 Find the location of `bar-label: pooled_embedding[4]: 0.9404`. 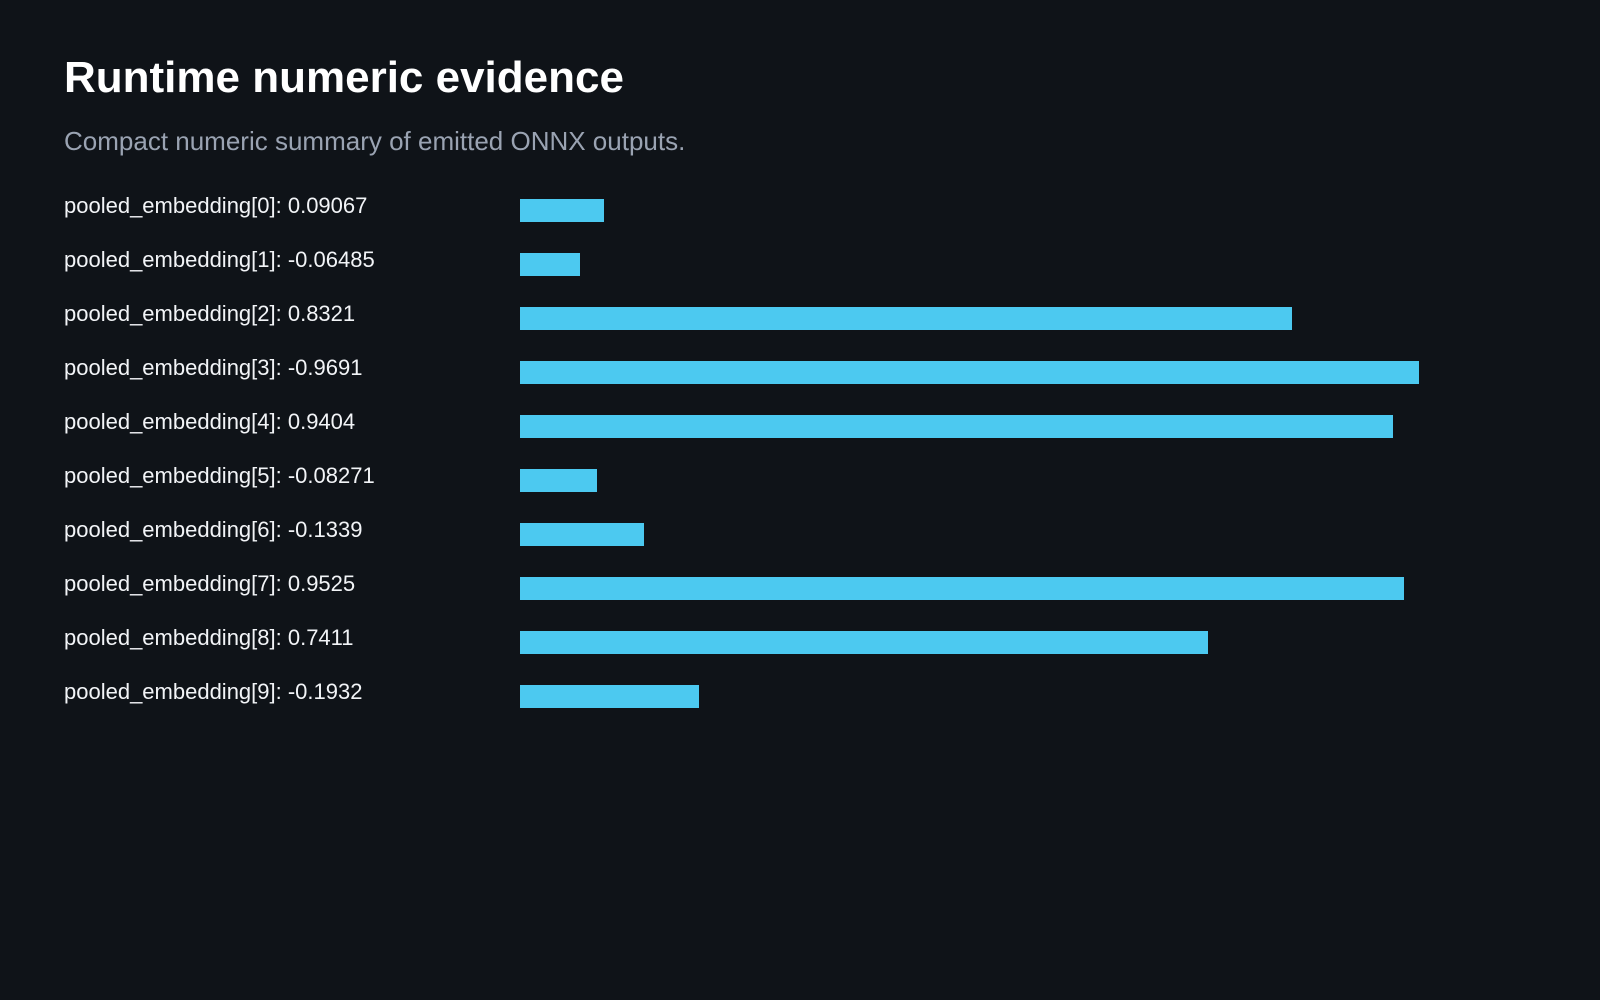

bar-label: pooled_embedding[4]: 0.9404 is located at coordinates (210, 421).